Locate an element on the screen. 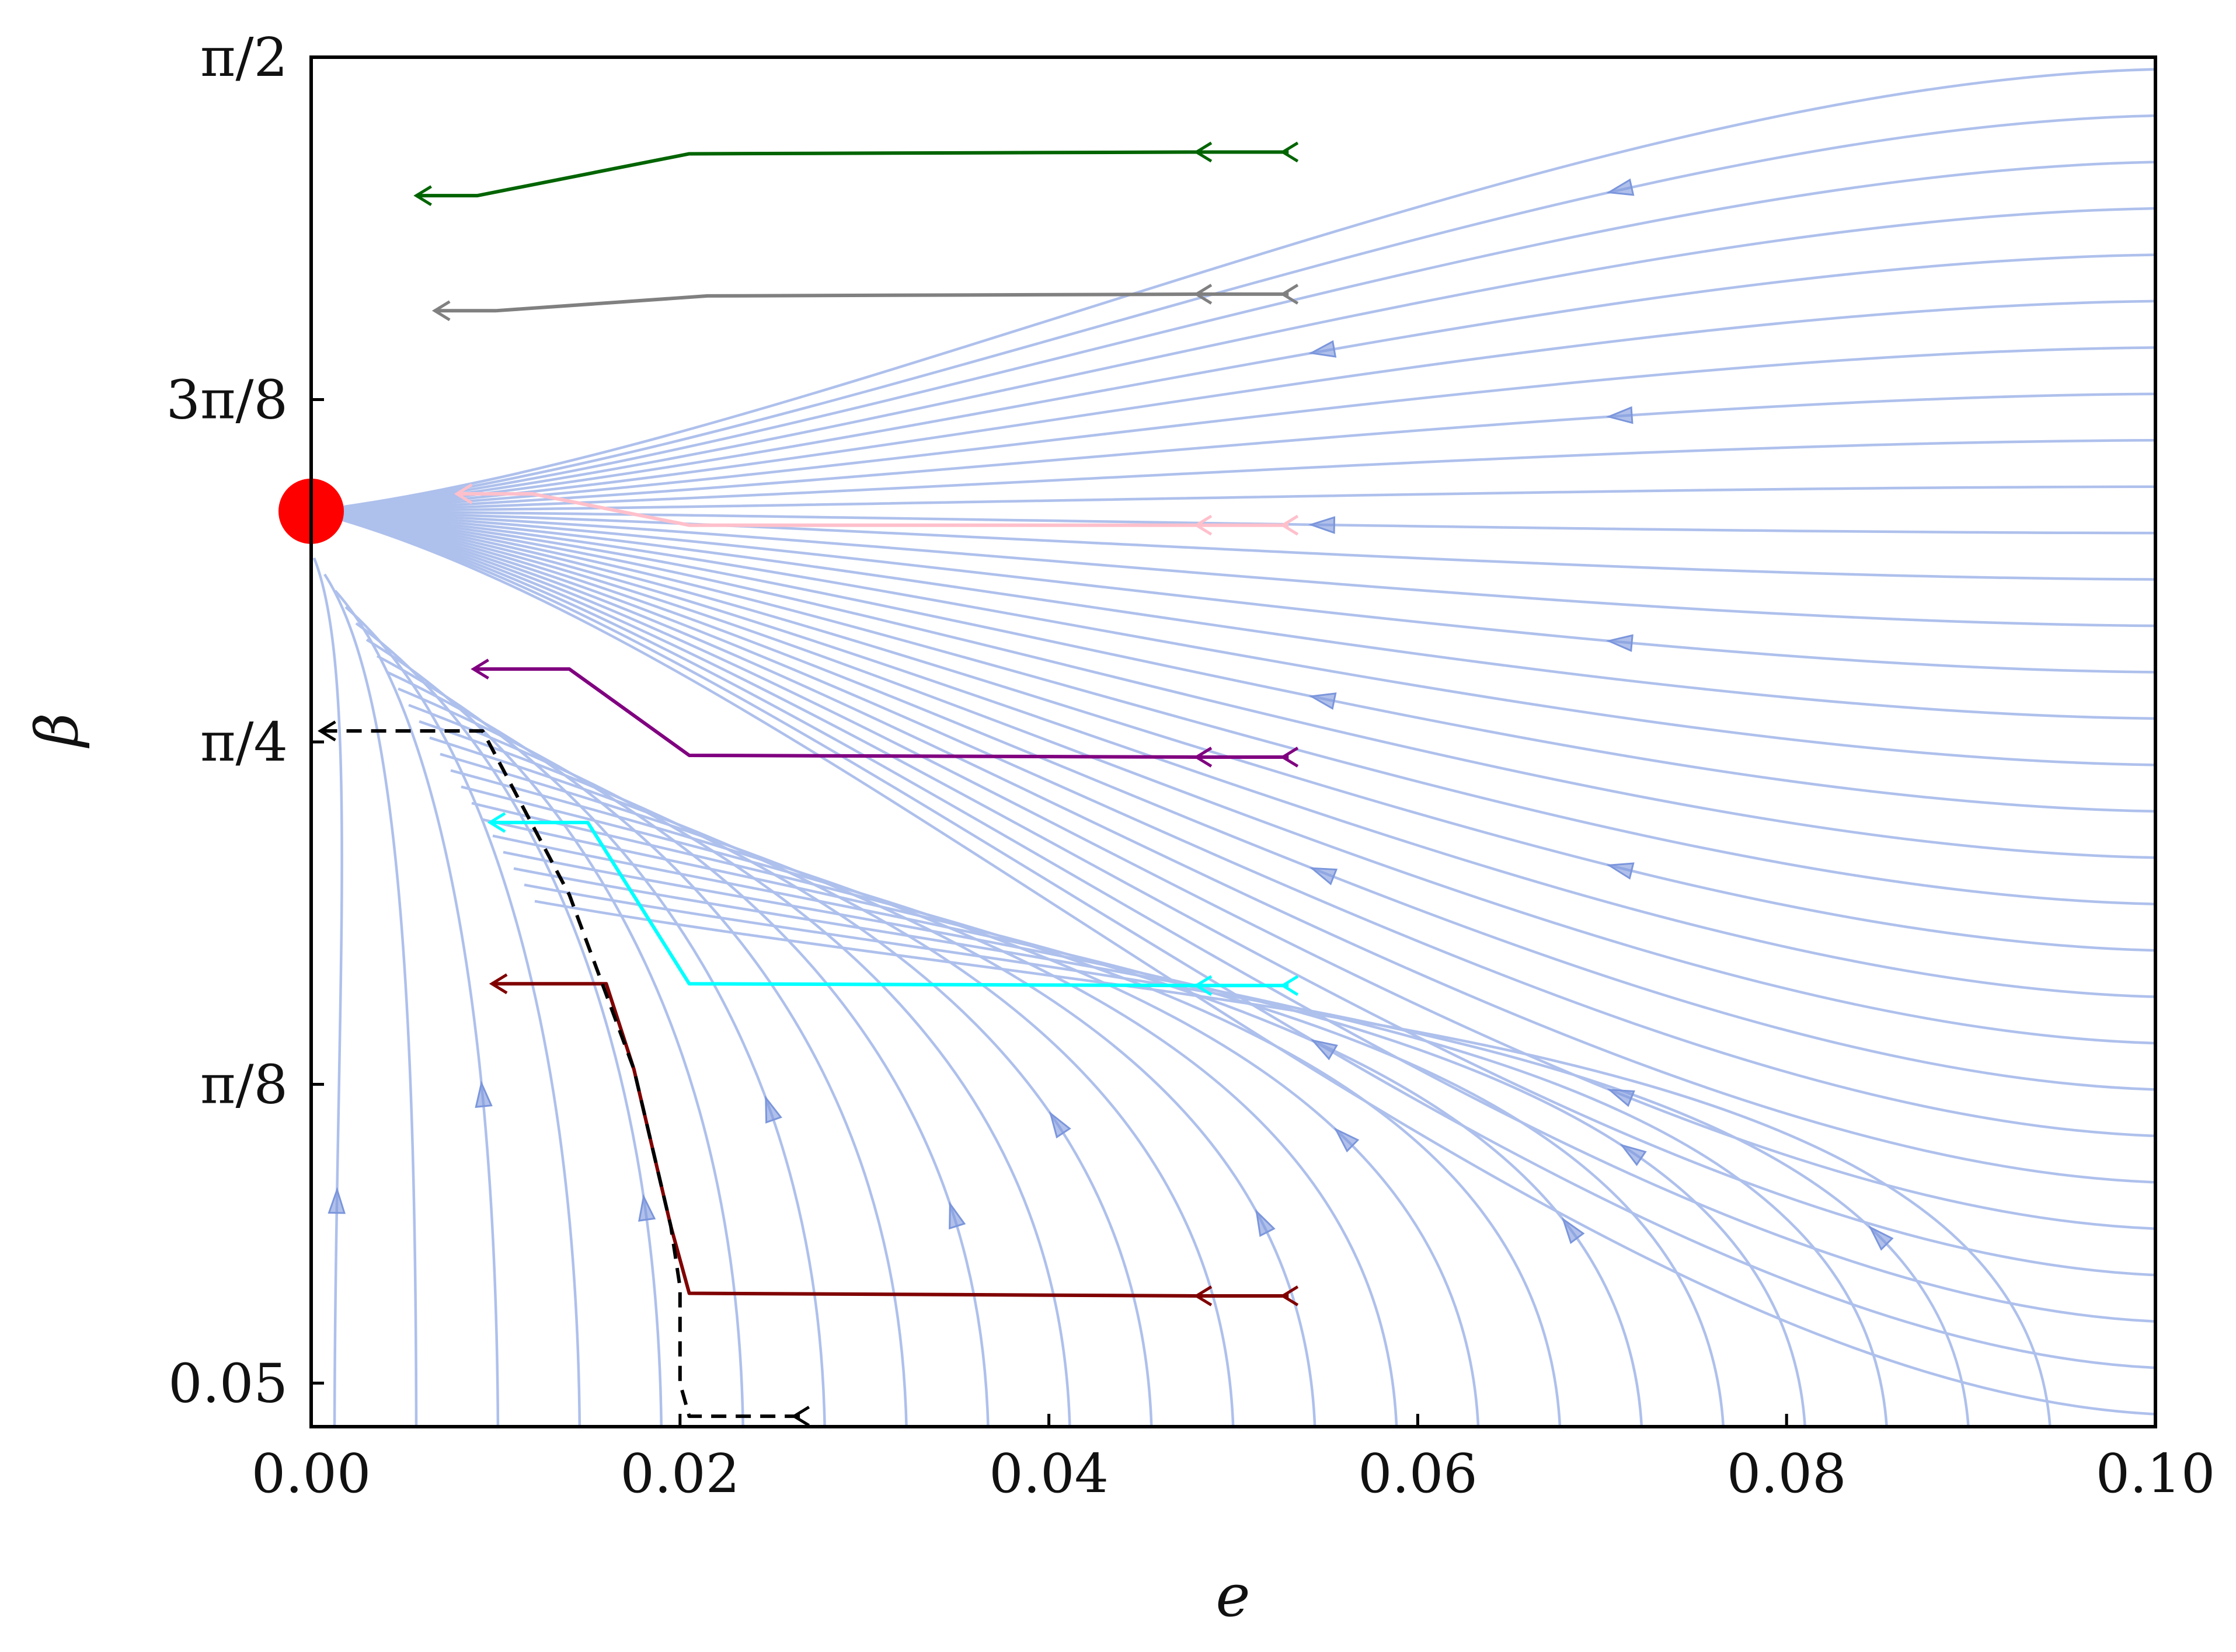 The height and width of the screenshot is (1652, 2236). x-tick-label: 0.08 is located at coordinates (1787, 1473).